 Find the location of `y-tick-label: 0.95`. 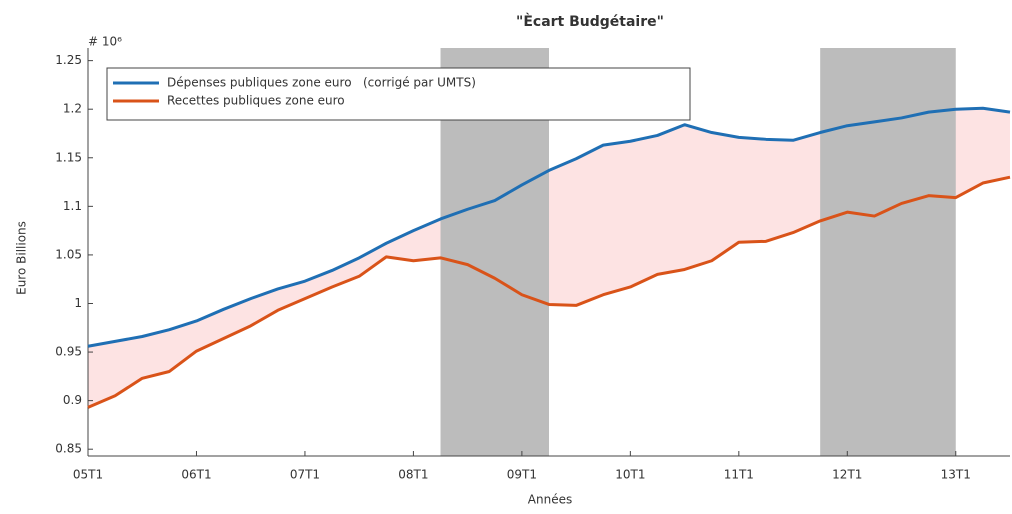

y-tick-label: 0.95 is located at coordinates (68, 352).